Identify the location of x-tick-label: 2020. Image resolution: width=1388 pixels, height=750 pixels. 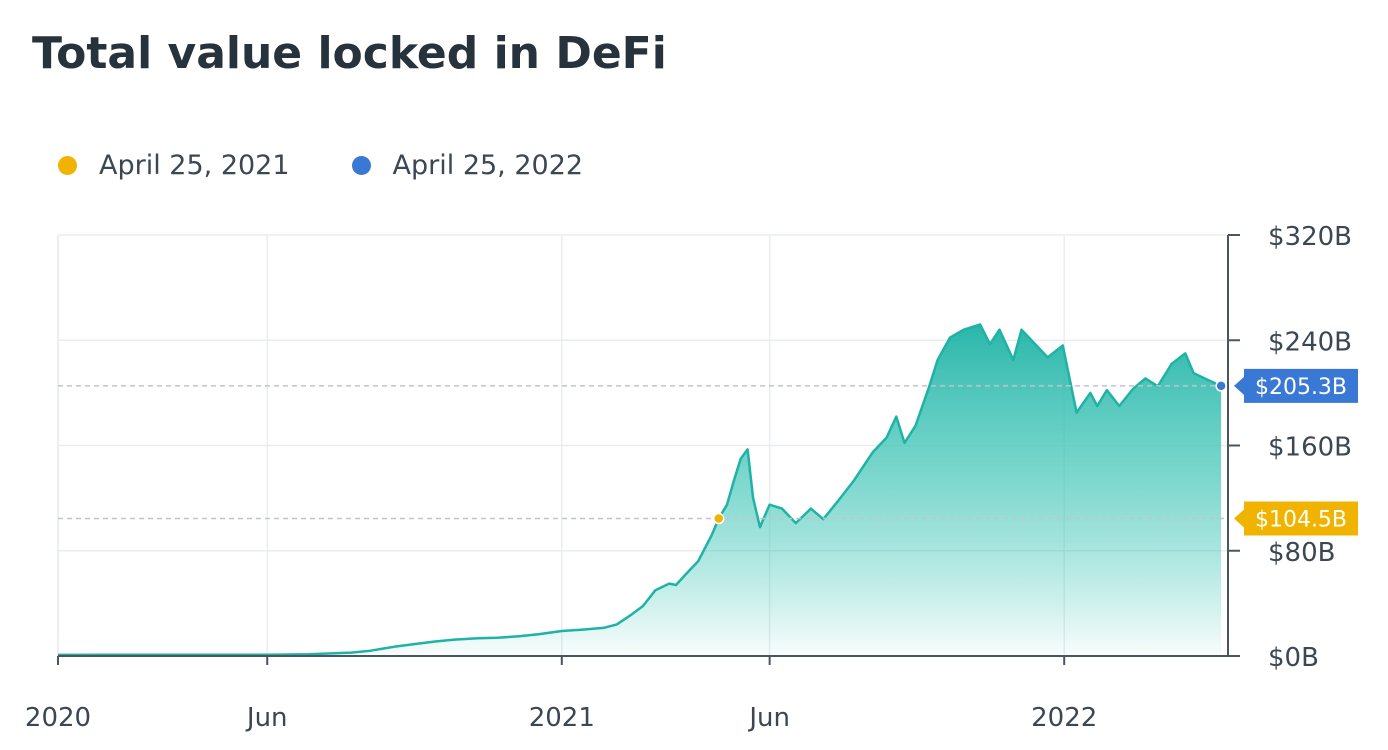
(58, 718).